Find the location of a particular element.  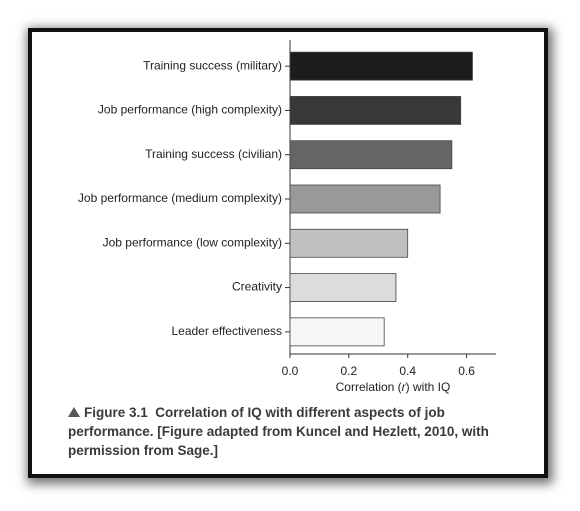

x-tick-label: 0.0 is located at coordinates (290, 371).